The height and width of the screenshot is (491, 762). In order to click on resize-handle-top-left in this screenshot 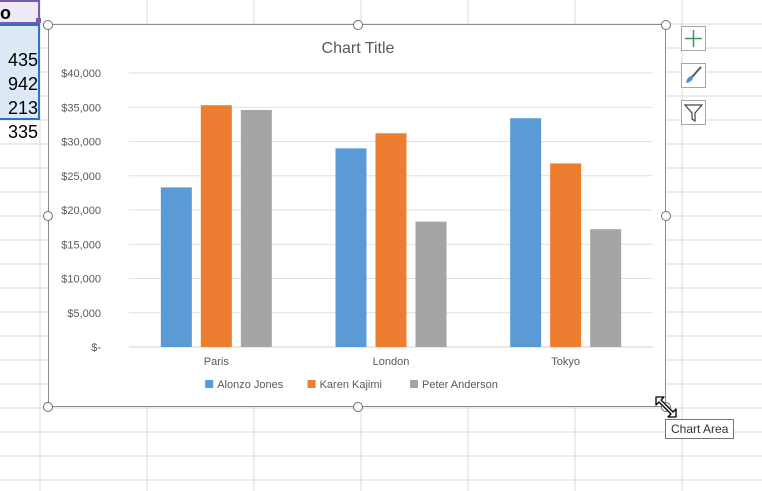, I will do `click(48, 25)`.